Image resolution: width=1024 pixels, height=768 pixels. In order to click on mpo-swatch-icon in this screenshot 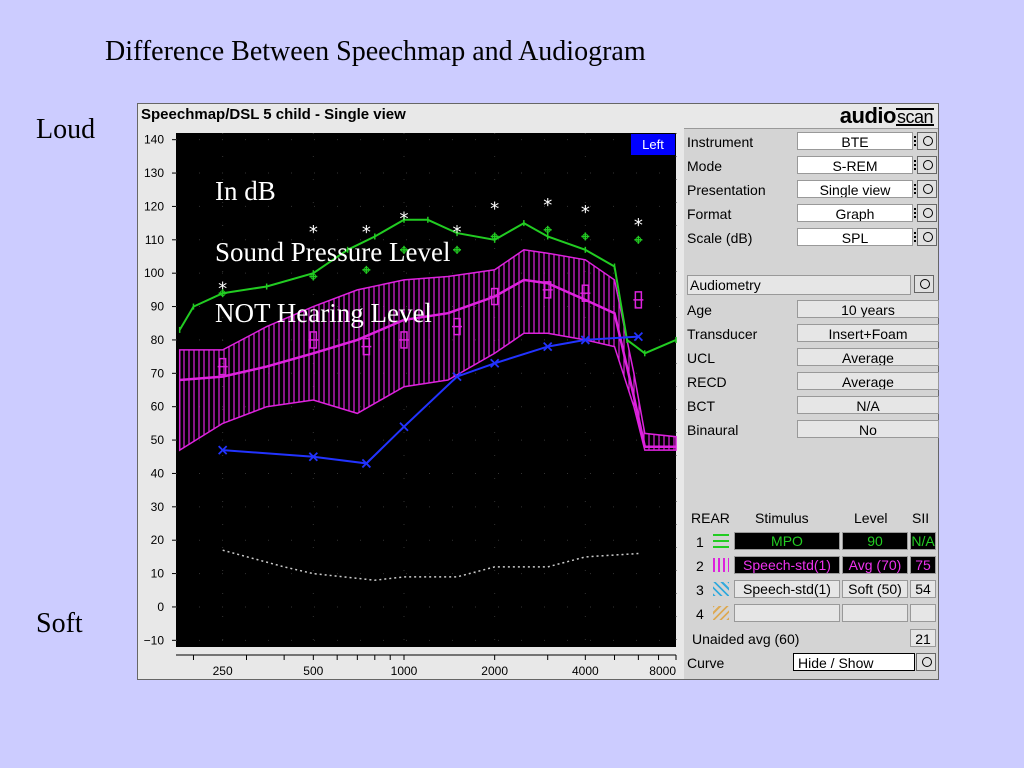, I will do `click(721, 541)`.